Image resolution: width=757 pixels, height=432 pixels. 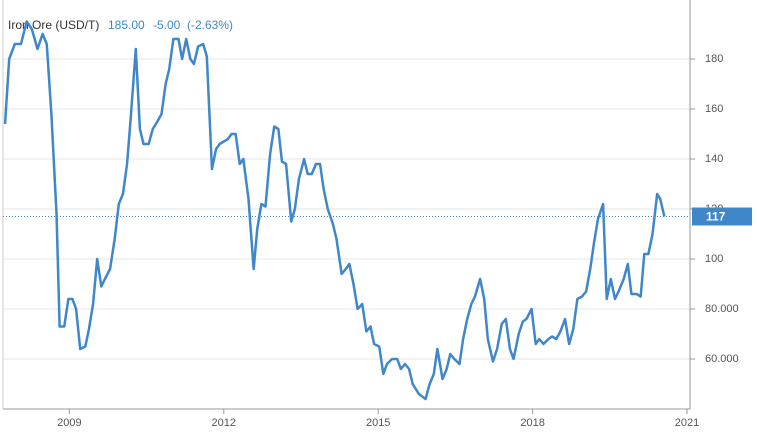 I want to click on x-tick-label: 2021, so click(x=687, y=423).